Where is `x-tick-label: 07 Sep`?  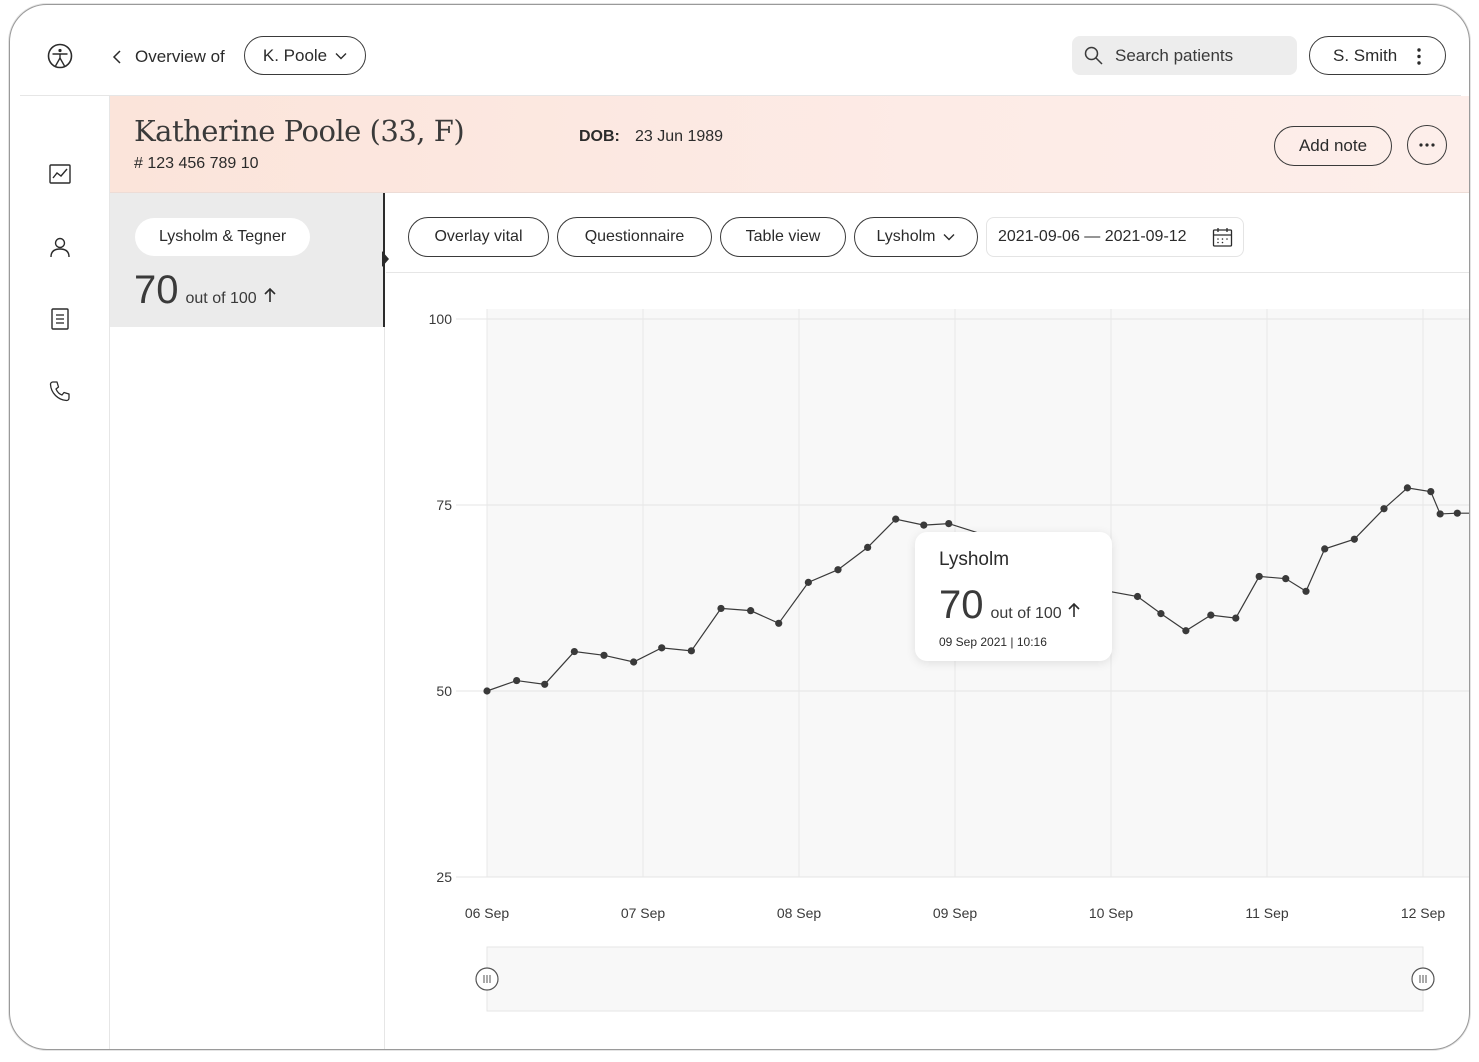
x-tick-label: 07 Sep is located at coordinates (643, 913).